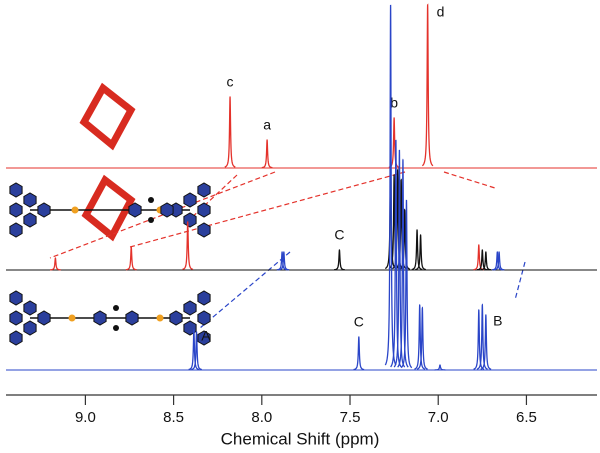  What do you see at coordinates (526, 417) in the screenshot?
I see `x-tick-label: 6.5` at bounding box center [526, 417].